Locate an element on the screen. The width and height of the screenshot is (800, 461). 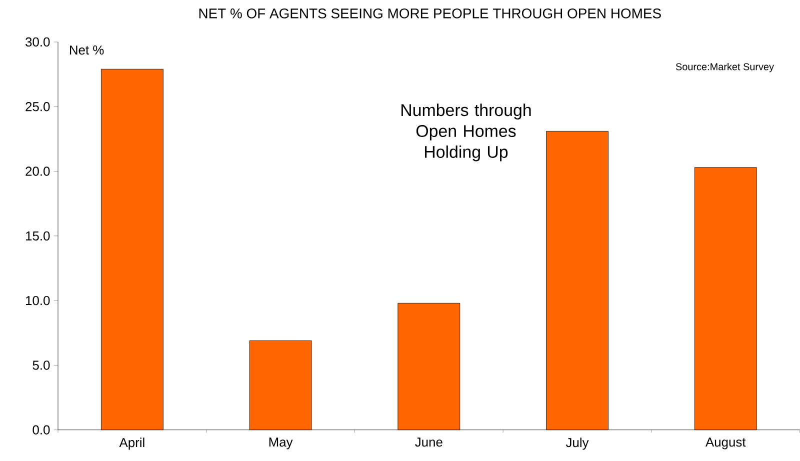
y-tick-label: 15.0 is located at coordinates (38, 236).